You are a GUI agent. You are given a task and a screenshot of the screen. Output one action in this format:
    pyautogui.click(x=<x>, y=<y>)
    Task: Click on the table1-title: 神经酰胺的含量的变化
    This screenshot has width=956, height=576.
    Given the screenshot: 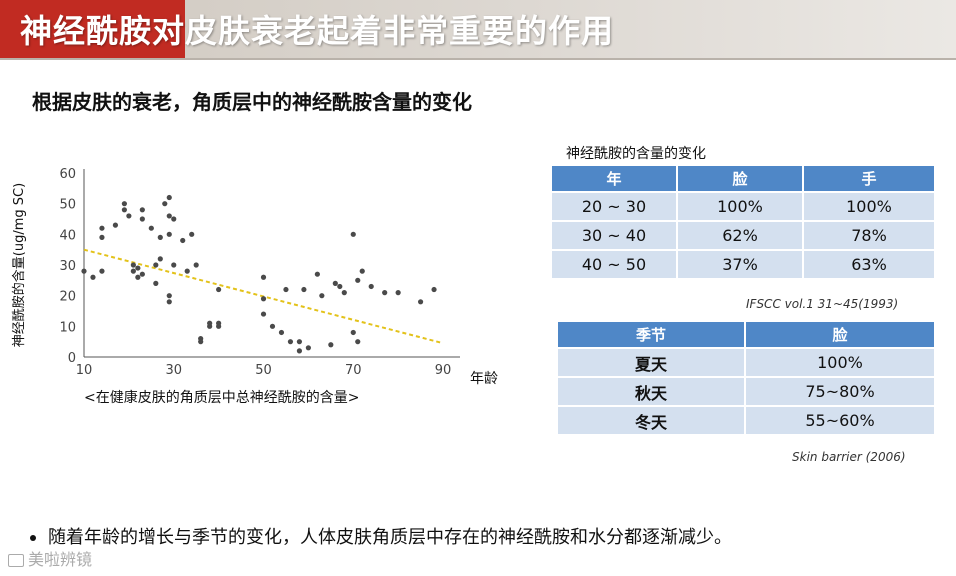 What is the action you would take?
    pyautogui.click(x=636, y=154)
    